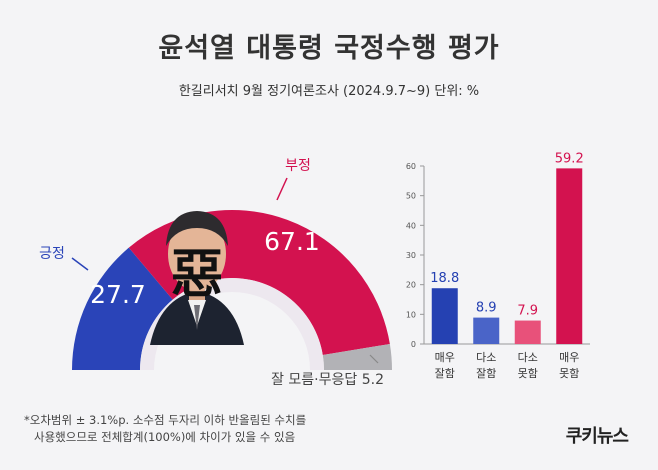 The width and height of the screenshot is (658, 470). Describe the element at coordinates (413, 344) in the screenshot. I see `y-tick-label: 0` at that location.